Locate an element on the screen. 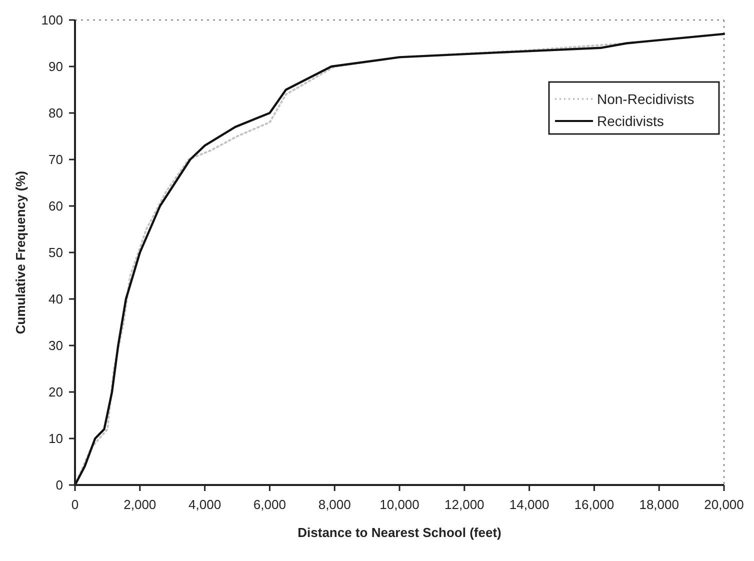 This screenshot has height=561, width=754. x-tick-label: 14,000 is located at coordinates (529, 504).